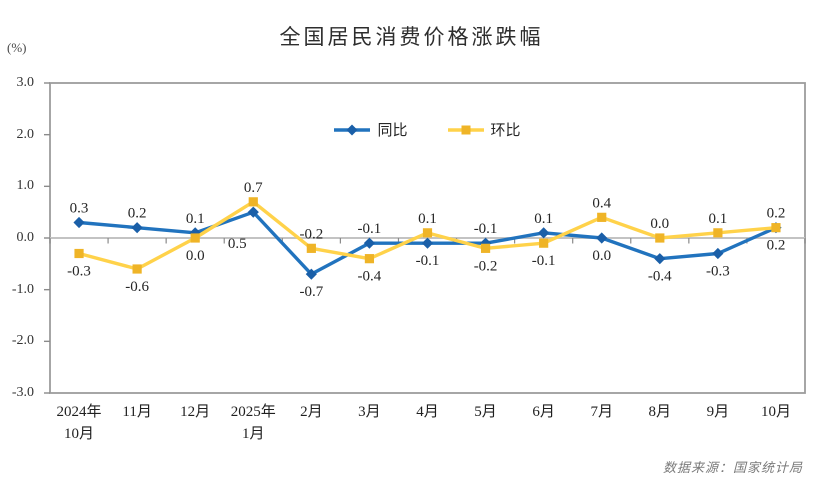  Describe the element at coordinates (25, 237) in the screenshot. I see `y-axis-label: 0.0` at that location.